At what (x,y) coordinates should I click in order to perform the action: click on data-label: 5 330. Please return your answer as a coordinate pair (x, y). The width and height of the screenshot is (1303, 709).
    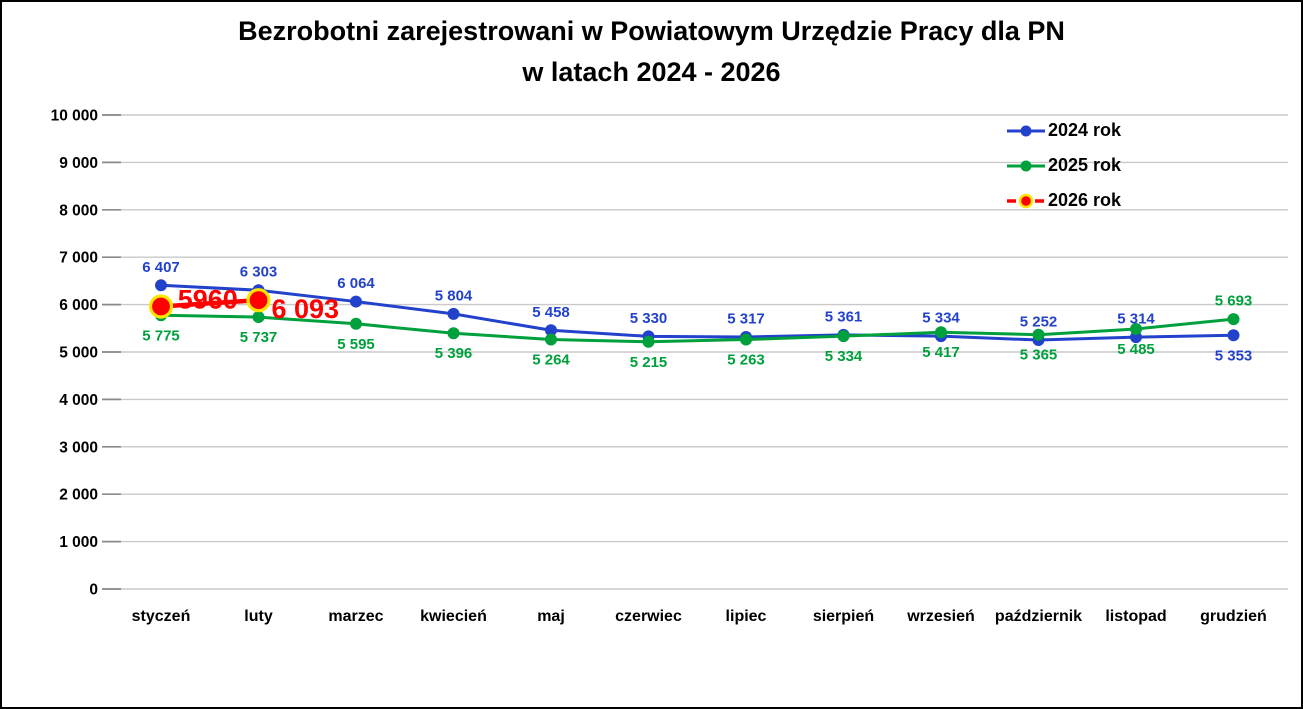
    Looking at the image, I should click on (649, 318).